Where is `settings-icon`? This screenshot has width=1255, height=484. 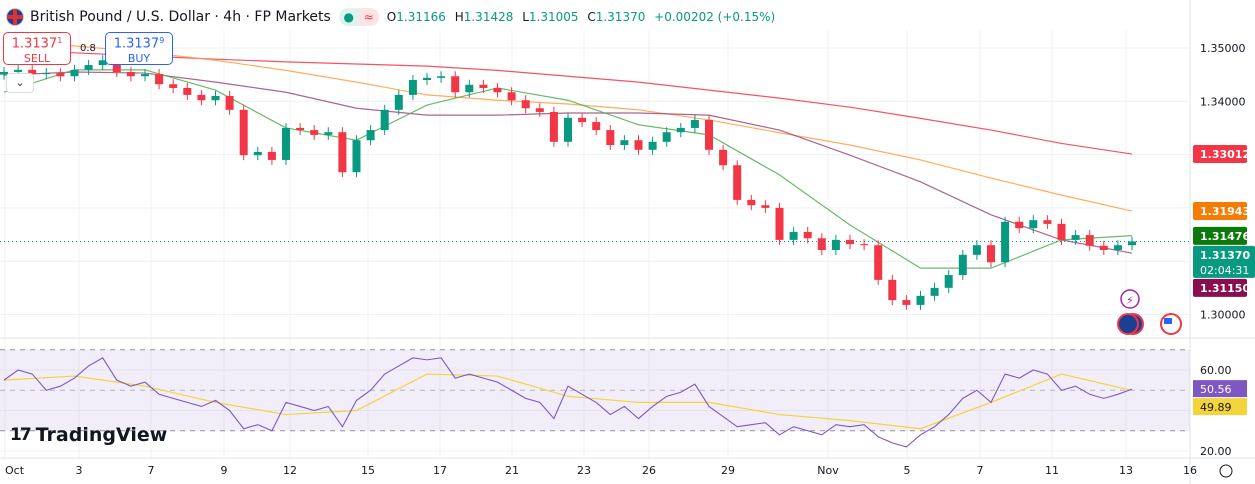
settings-icon is located at coordinates (1226, 471).